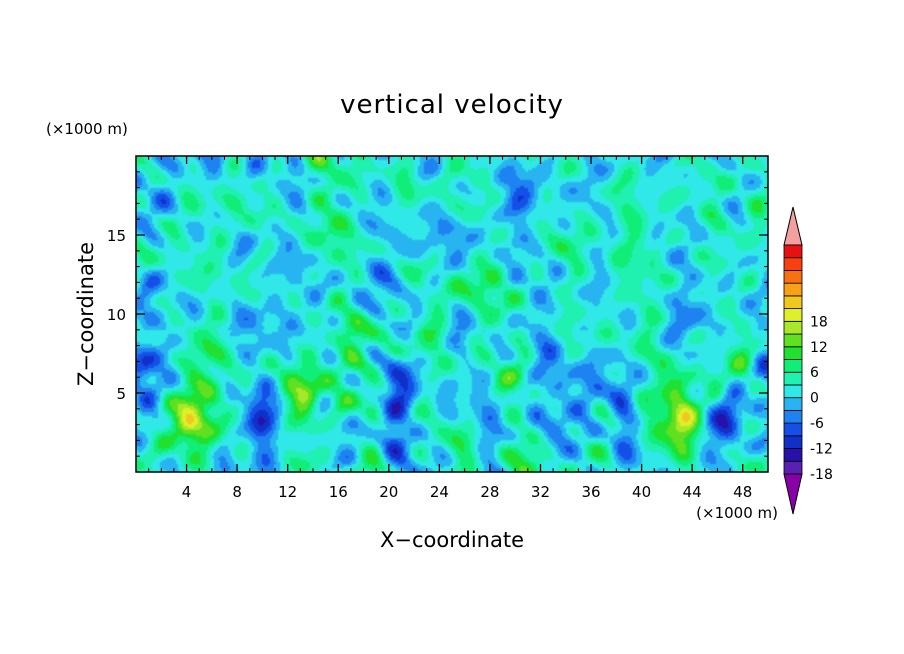 This screenshot has width=904, height=654. Describe the element at coordinates (452, 540) in the screenshot. I see `x-axis-title: X−coordinate` at that location.